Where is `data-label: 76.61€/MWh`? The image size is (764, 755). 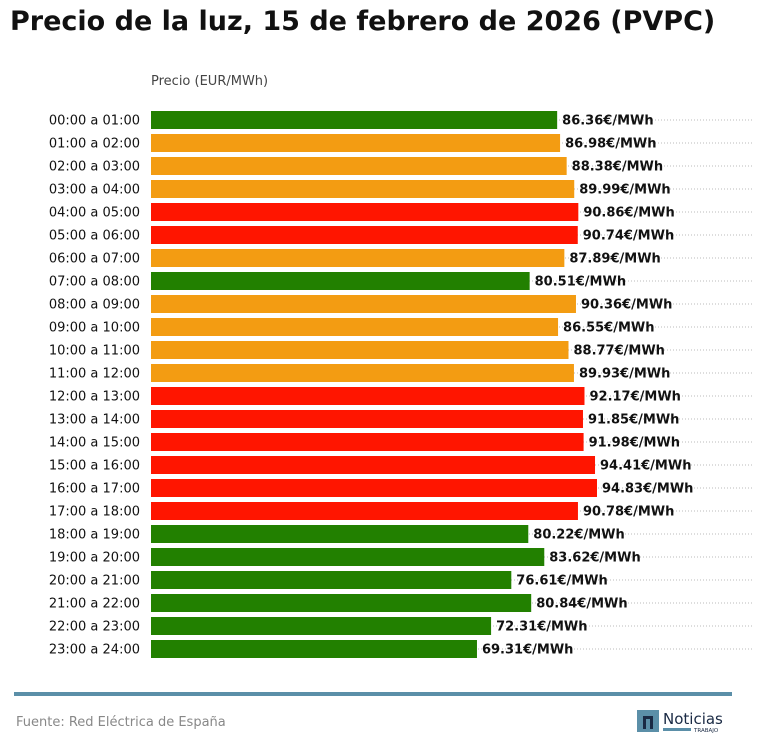
data-label: 76.61€/MWh is located at coordinates (561, 581).